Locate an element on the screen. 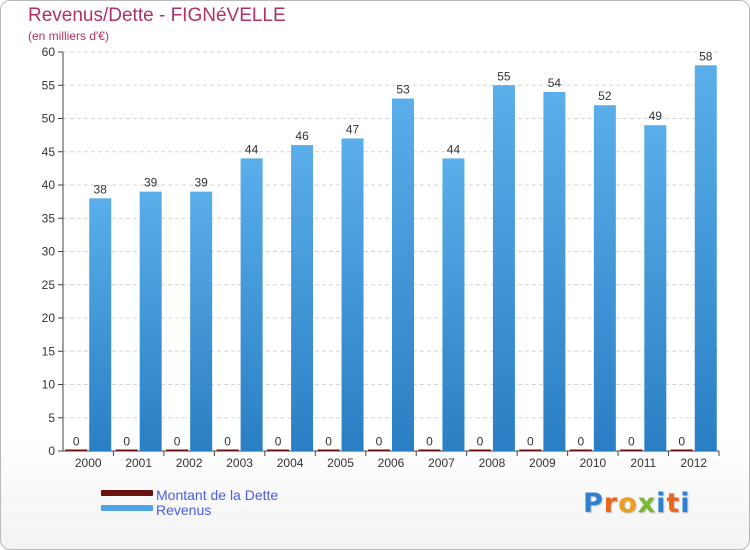 Image resolution: width=750 pixels, height=550 pixels. legend-swatch-dette is located at coordinates (127, 493).